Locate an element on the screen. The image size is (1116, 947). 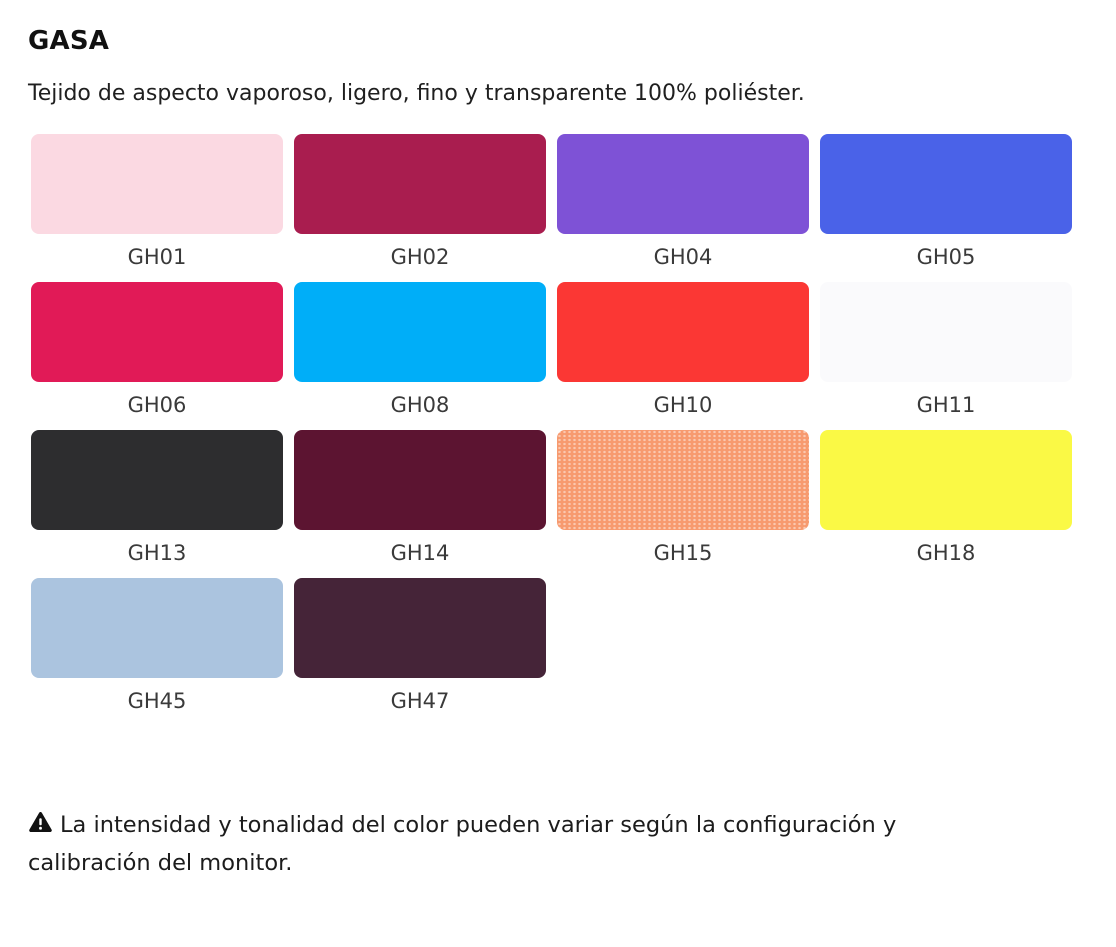
swatch-tile-gh01: GH01 is located at coordinates (157, 203).